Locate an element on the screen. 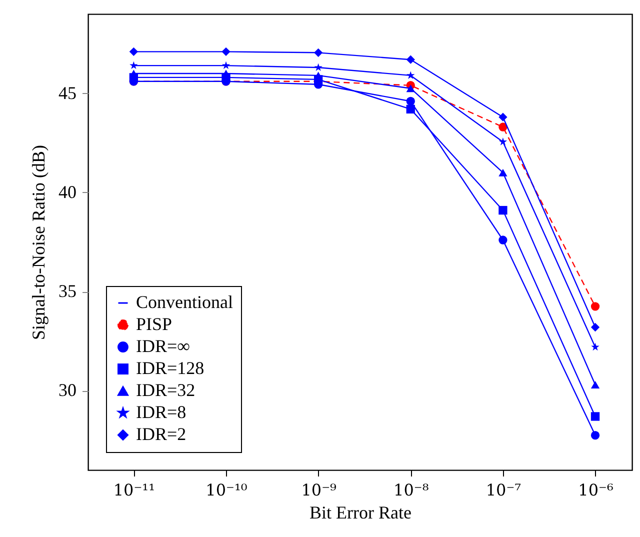 The height and width of the screenshot is (537, 640). y-axis-title: Signal-to-Noise Ratio (dB) is located at coordinates (38, 242).